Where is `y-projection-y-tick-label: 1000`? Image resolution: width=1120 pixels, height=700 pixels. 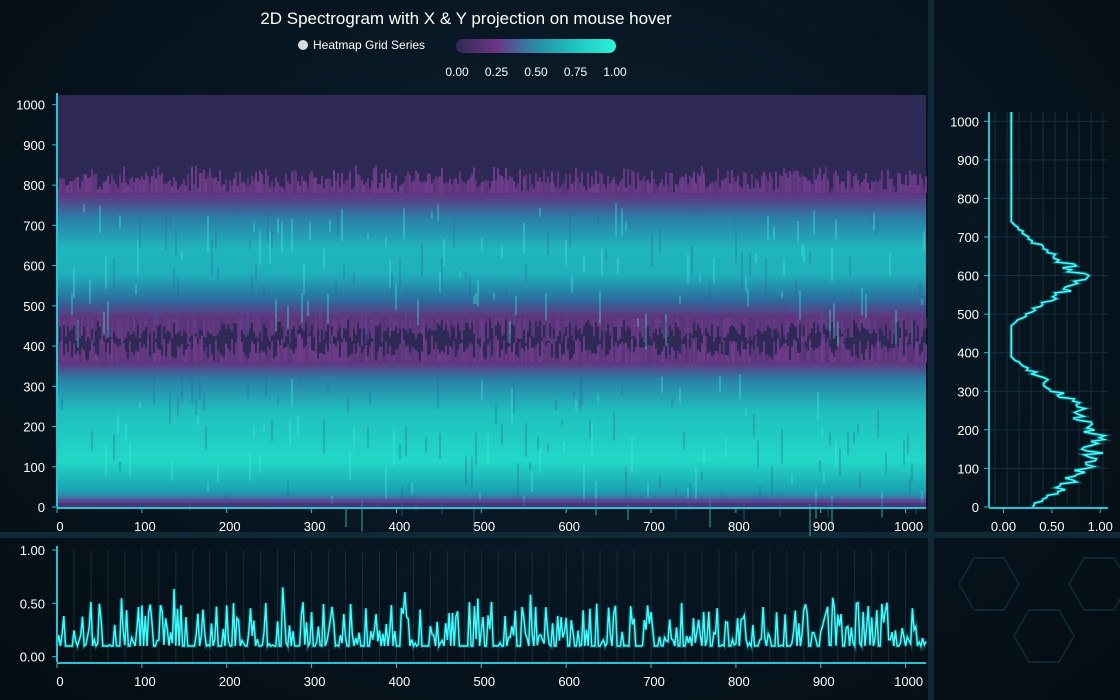 y-projection-y-tick-label: 1000 is located at coordinates (964, 121).